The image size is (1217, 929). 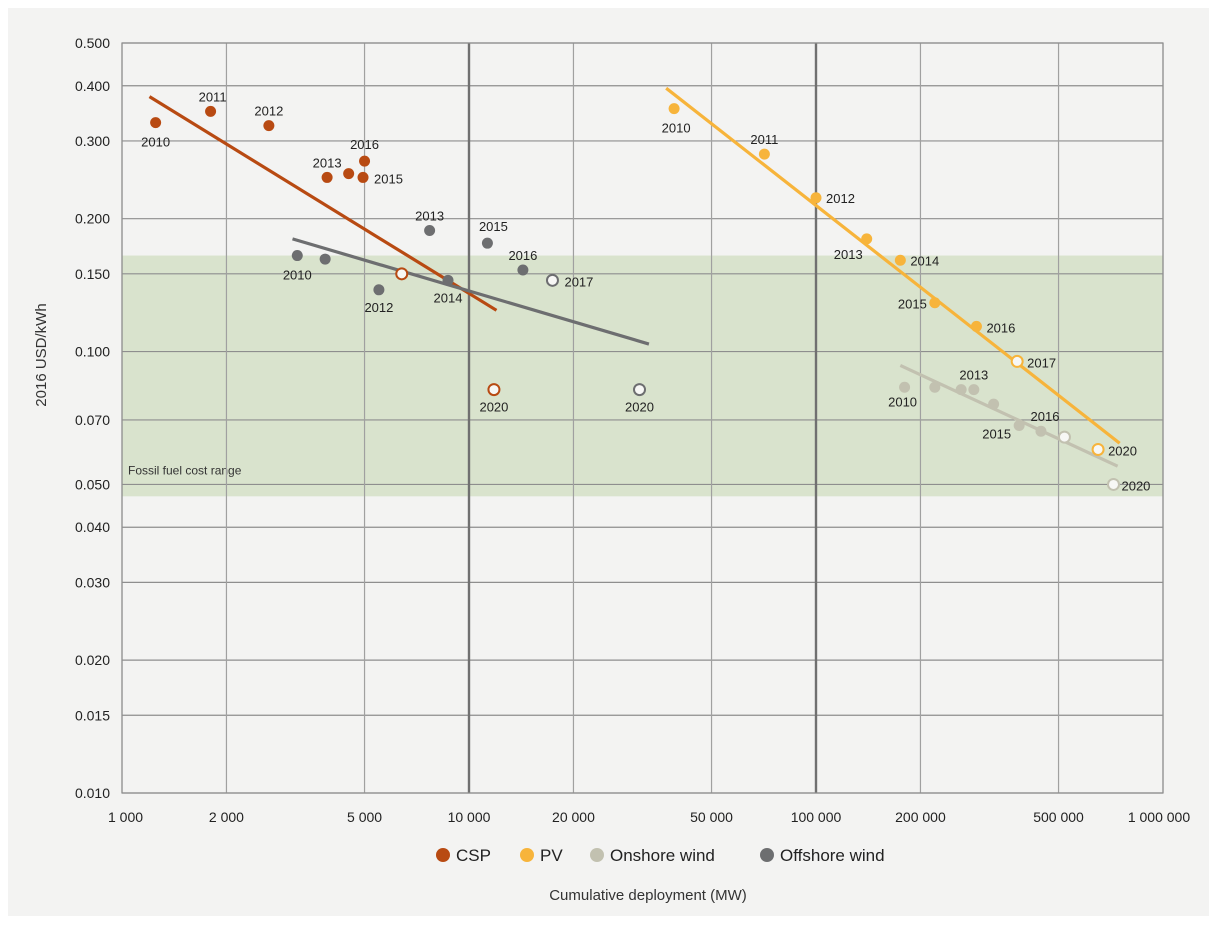 What do you see at coordinates (848, 254) in the screenshot?
I see `pv-point-label: 2013` at bounding box center [848, 254].